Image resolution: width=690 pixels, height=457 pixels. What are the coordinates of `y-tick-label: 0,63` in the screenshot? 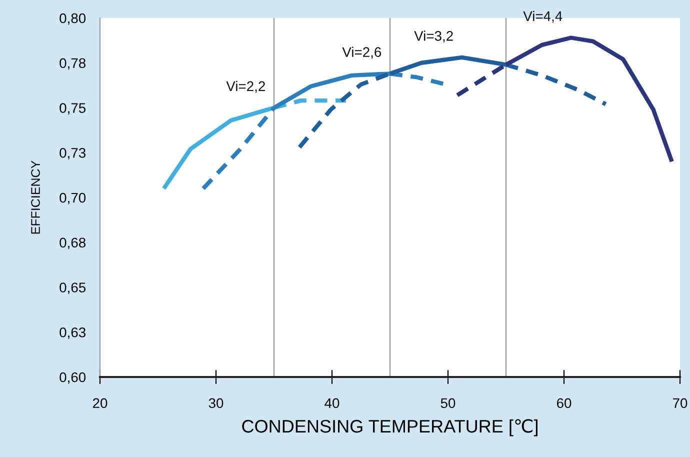 It's located at (73, 333).